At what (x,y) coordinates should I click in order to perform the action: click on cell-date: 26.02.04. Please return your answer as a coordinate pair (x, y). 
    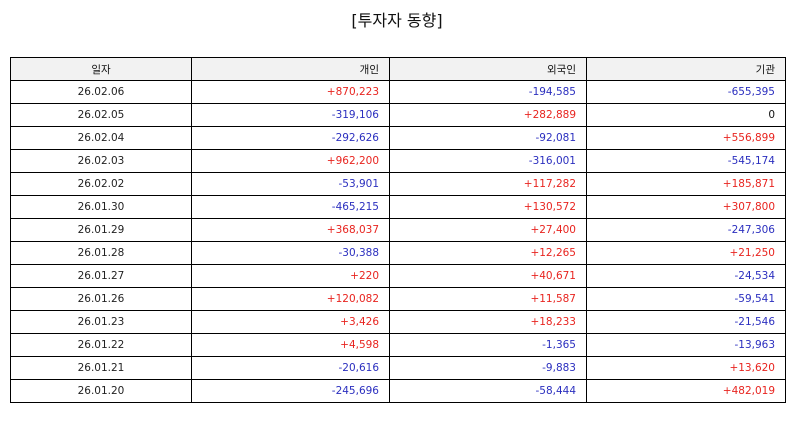
    Looking at the image, I should click on (101, 138).